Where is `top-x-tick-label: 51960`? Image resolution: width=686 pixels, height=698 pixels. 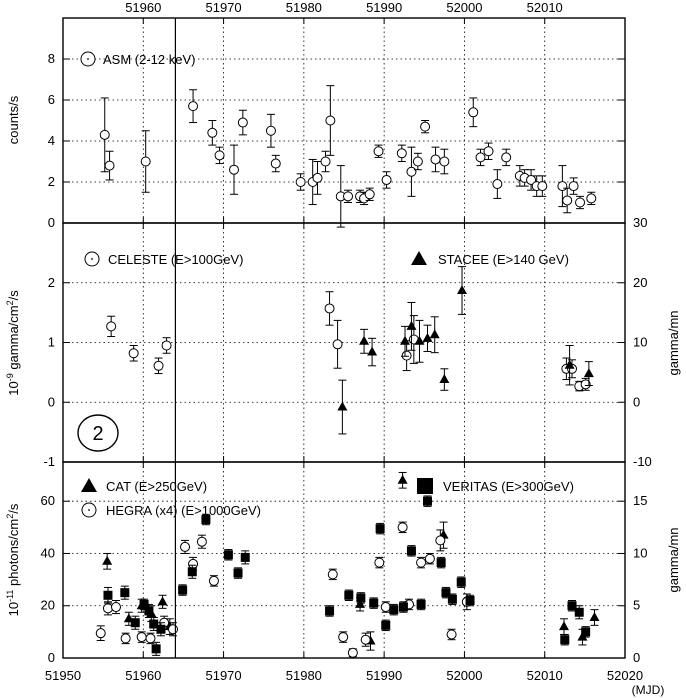
top-x-tick-label: 51960 is located at coordinates (143, 7).